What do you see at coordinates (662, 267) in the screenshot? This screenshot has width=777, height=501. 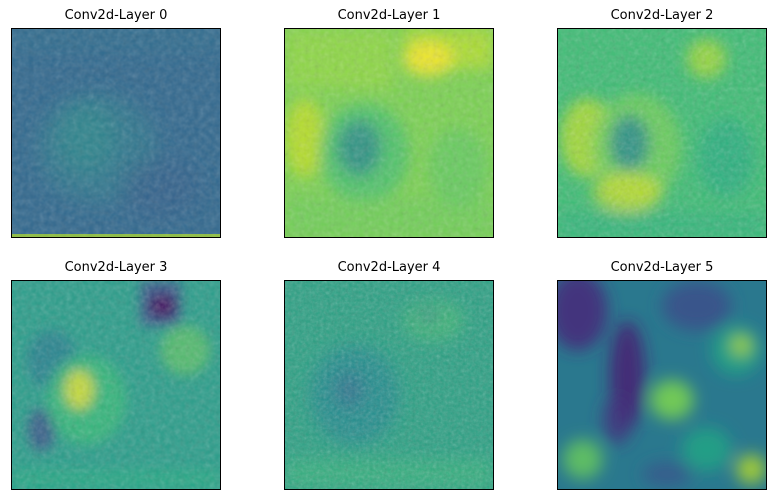 I see `panel-title: Conv2d-Layer 5` at bounding box center [662, 267].